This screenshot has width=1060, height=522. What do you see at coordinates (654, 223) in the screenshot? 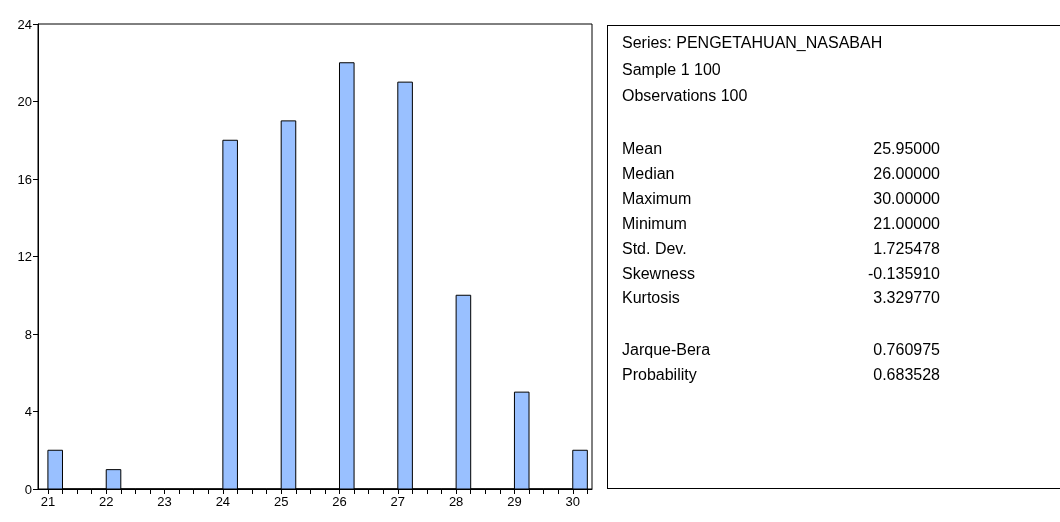
I see `category-label: Minimum` at bounding box center [654, 223].